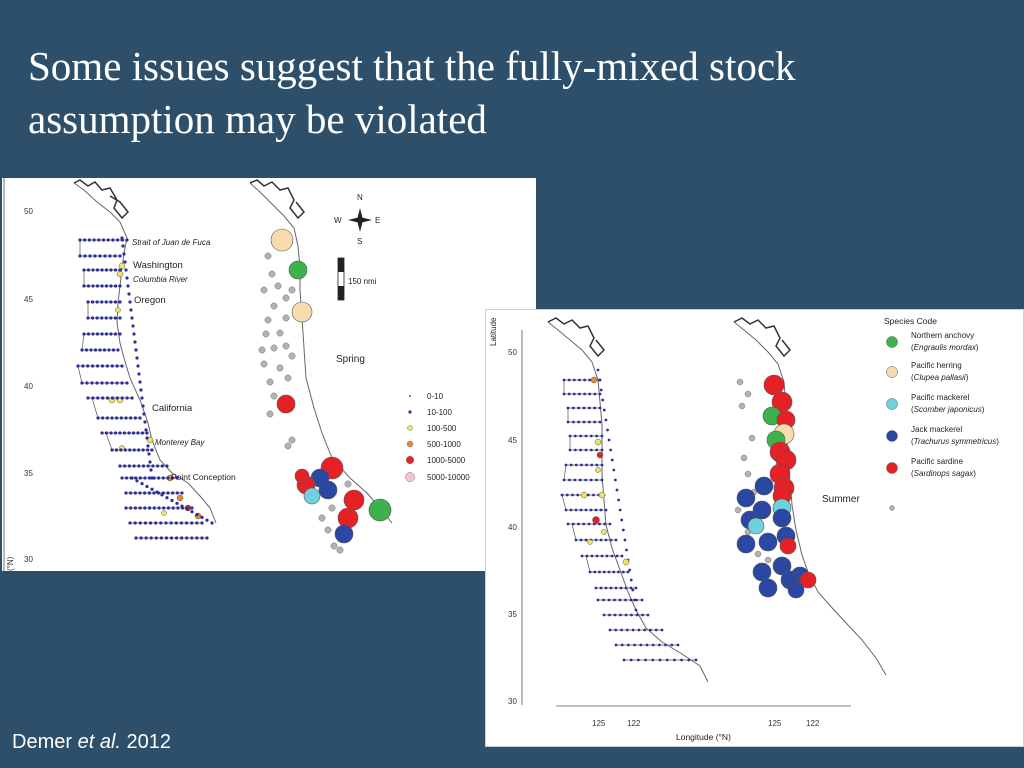 The height and width of the screenshot is (768, 1024). I want to click on label-california: California, so click(172, 408).